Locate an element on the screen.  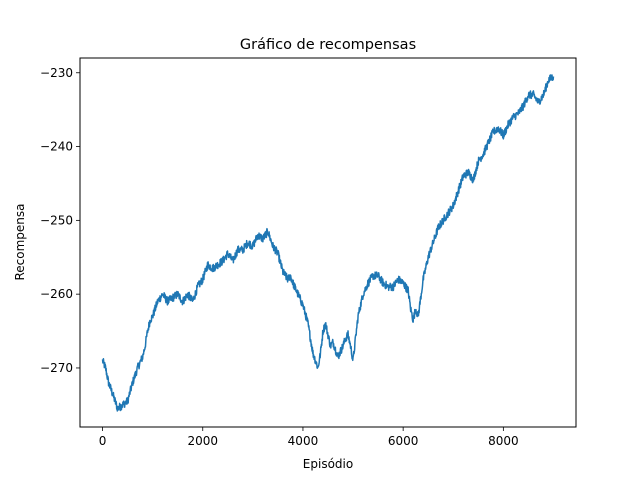
x-tick-label: 0 is located at coordinates (103, 441).